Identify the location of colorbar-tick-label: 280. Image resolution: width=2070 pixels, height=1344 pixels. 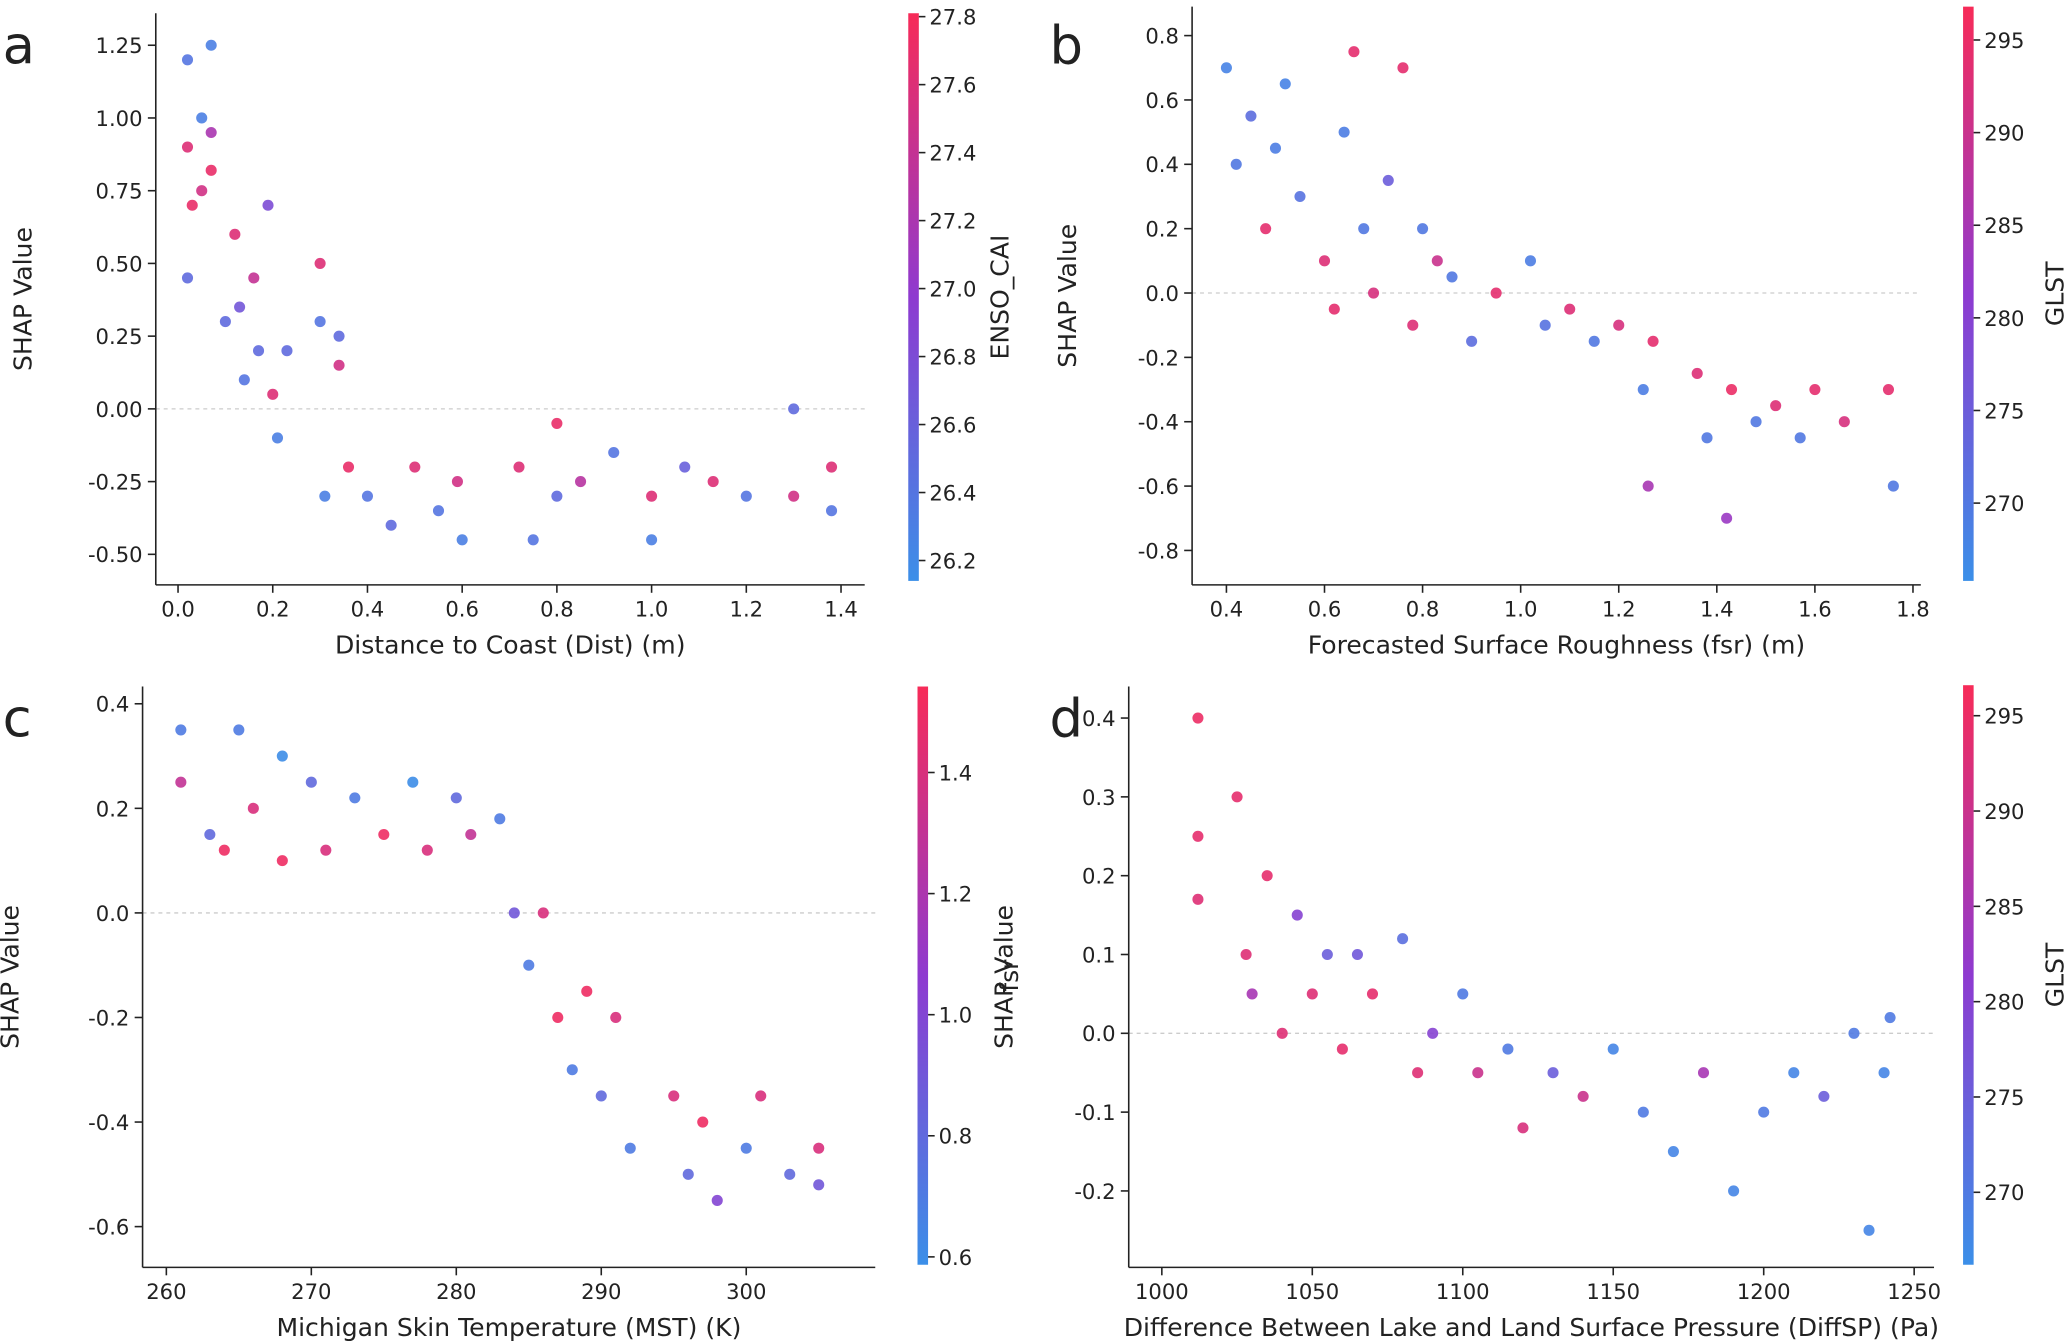
(2004, 1002).